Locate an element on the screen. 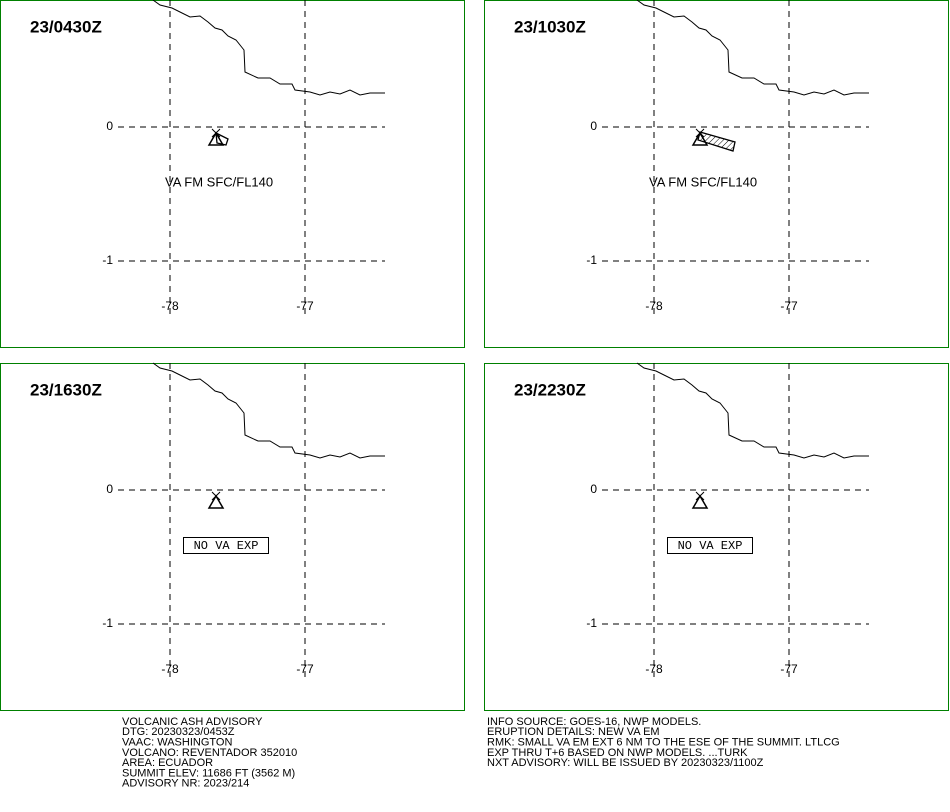 The image size is (950, 812). valid-time: 23/0430Z is located at coordinates (66, 26).